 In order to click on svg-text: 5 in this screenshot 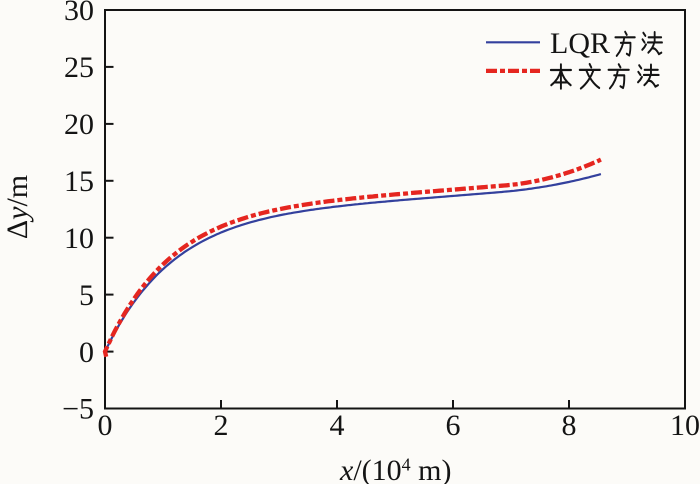, I will do `click(86, 295)`.